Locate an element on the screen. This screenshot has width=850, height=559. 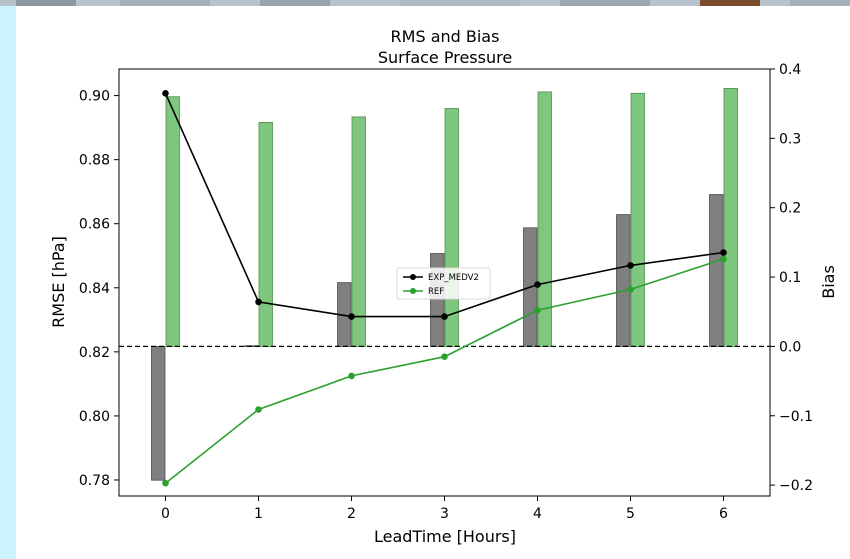
x-tick-label: 0 is located at coordinates (165, 514).